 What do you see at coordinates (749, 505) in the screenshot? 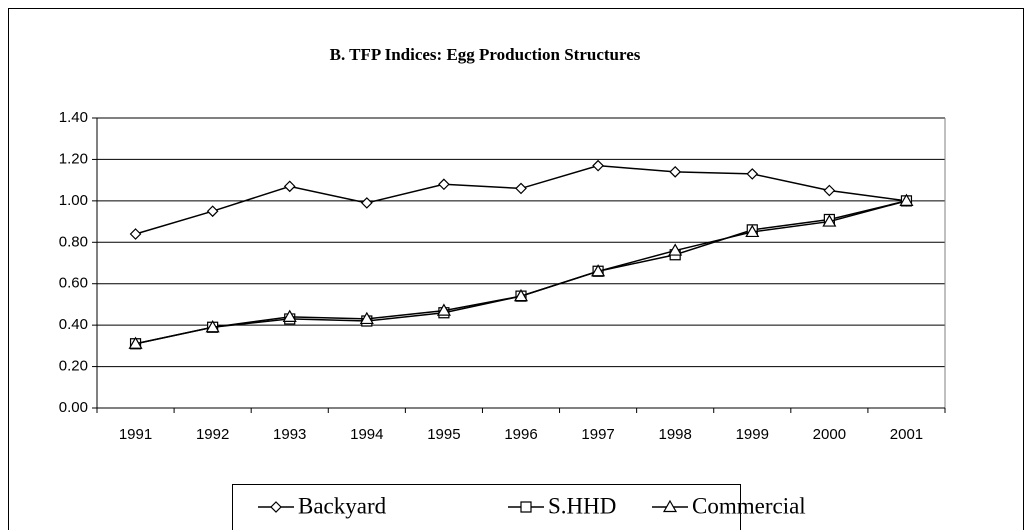
I see `legend-label: Commercial` at bounding box center [749, 505].